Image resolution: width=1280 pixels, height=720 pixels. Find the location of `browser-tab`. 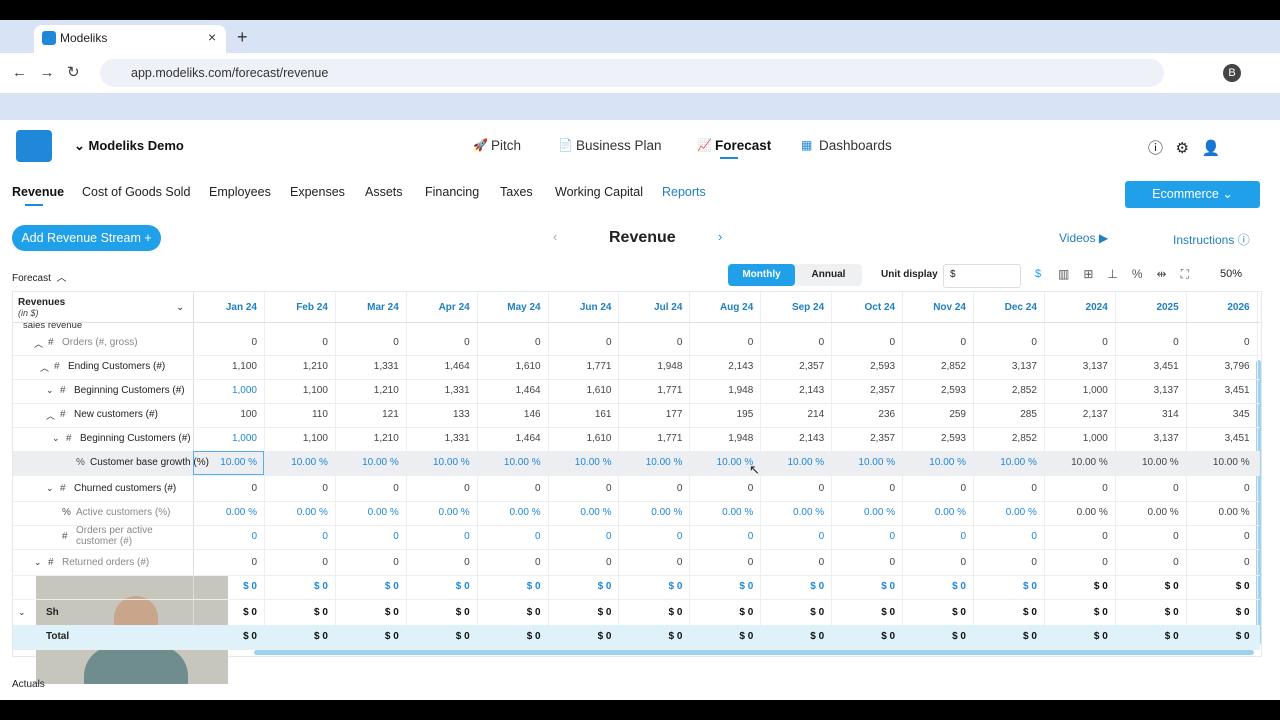

browser-tab is located at coordinates (130, 39).